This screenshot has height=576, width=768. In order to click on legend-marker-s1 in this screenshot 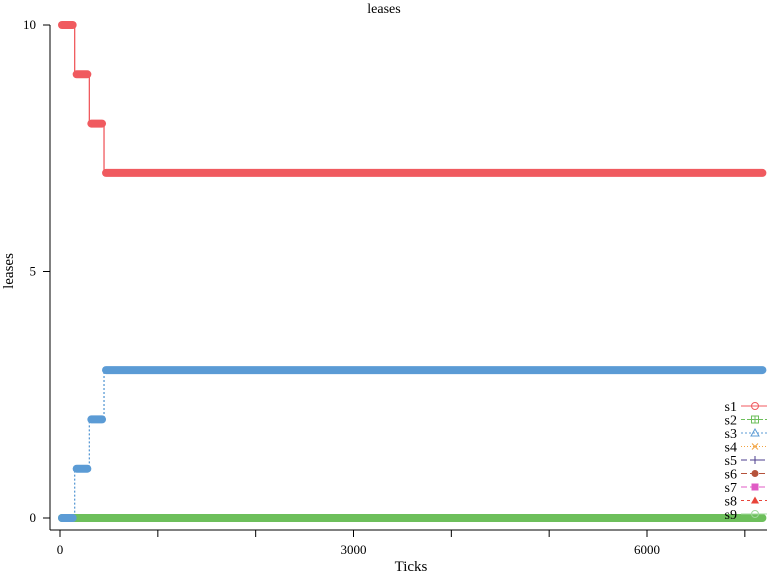, I will do `click(755, 406)`.